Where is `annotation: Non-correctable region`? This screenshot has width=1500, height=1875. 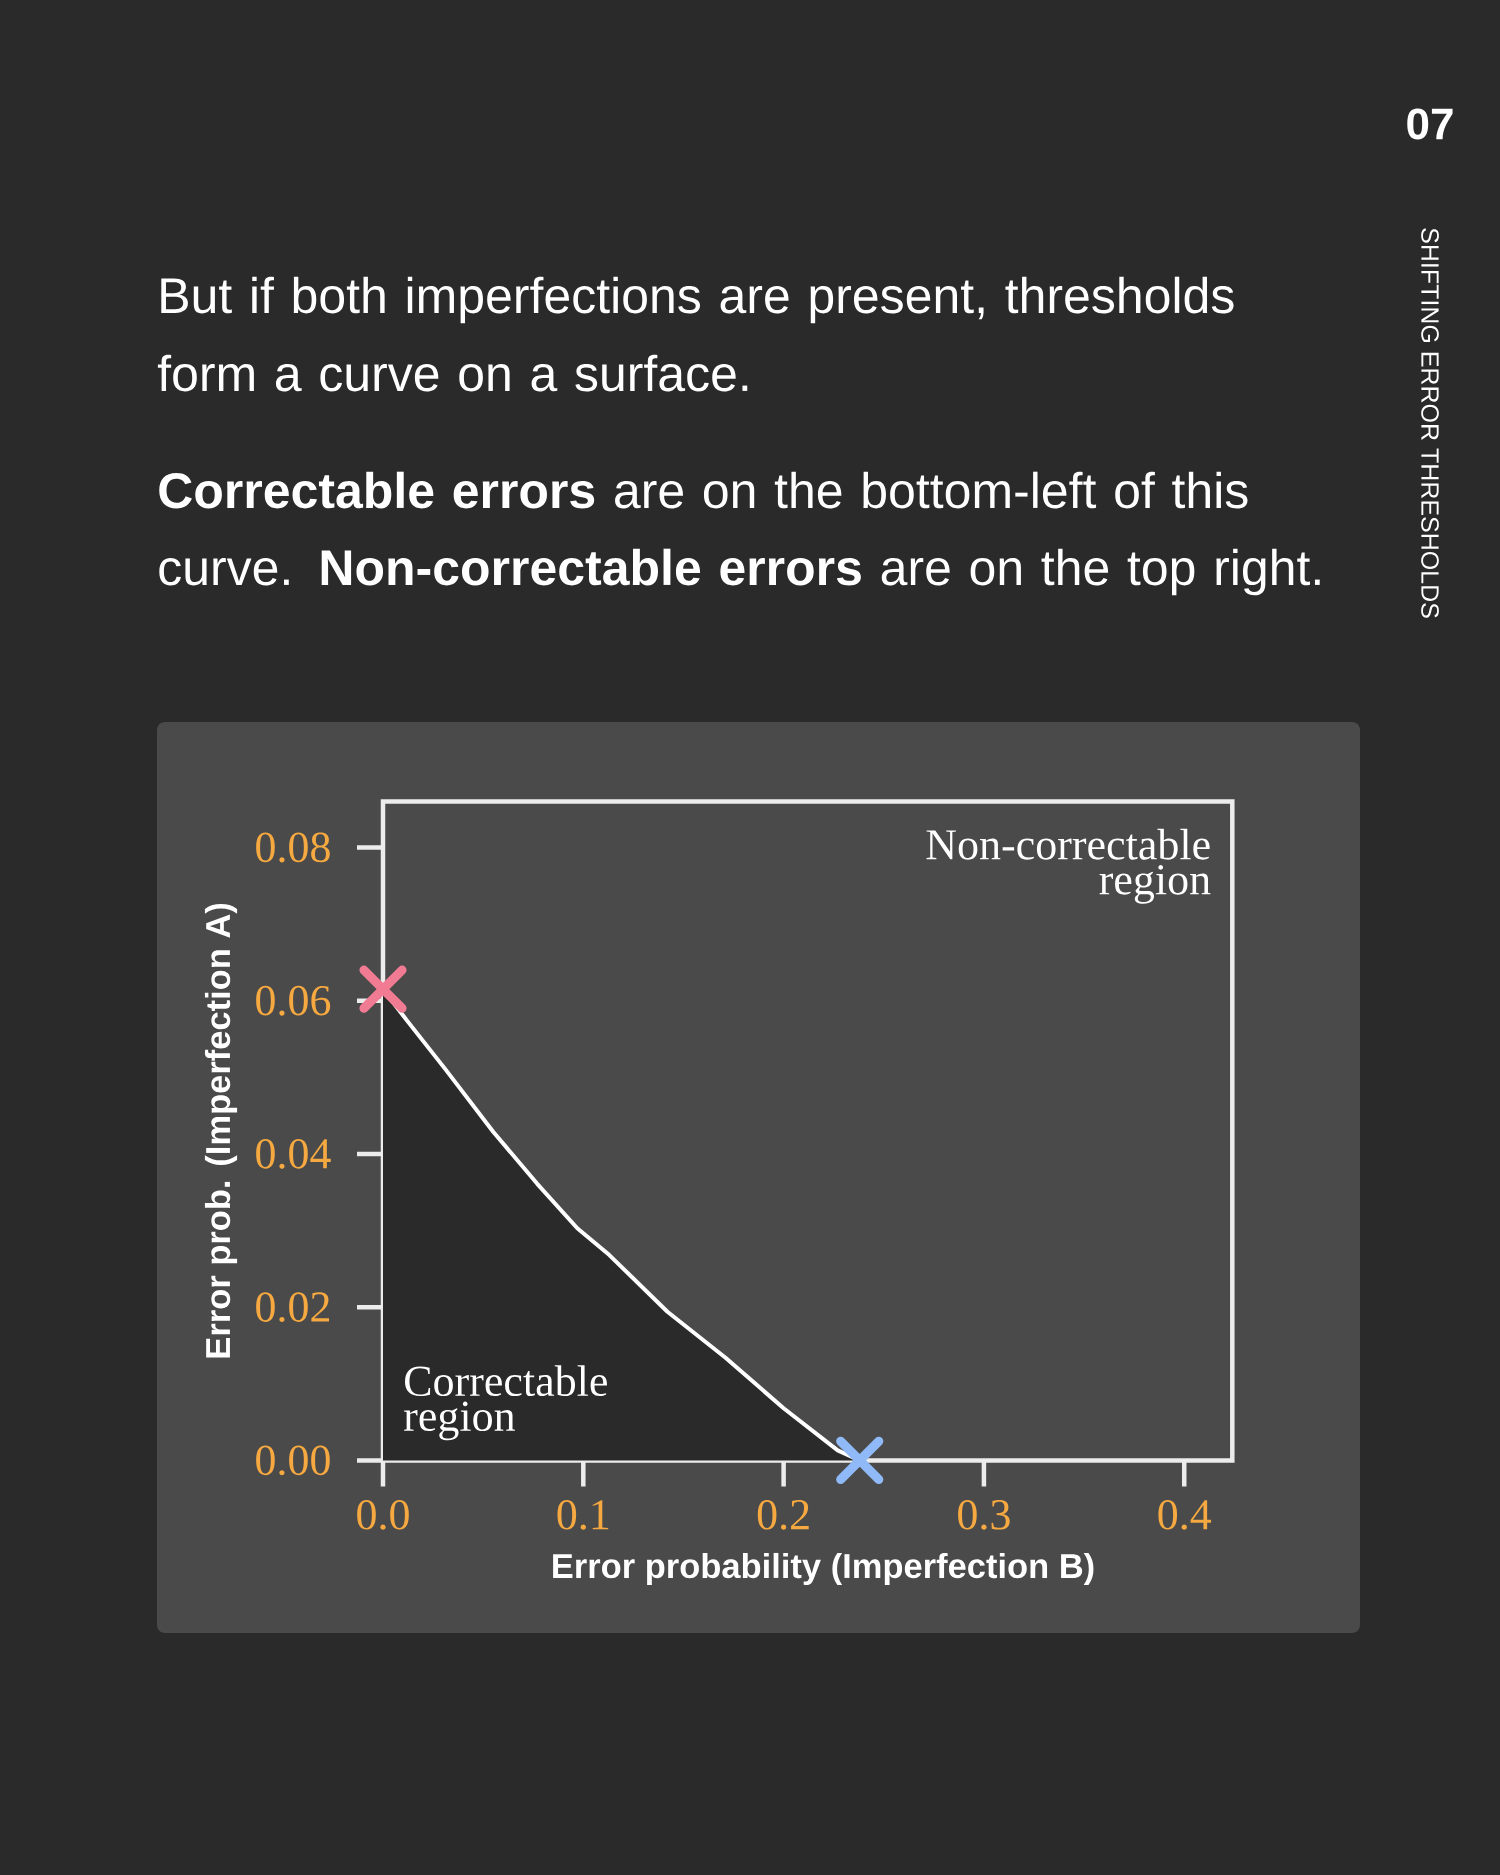 annotation: Non-correctable region is located at coordinates (1068, 866).